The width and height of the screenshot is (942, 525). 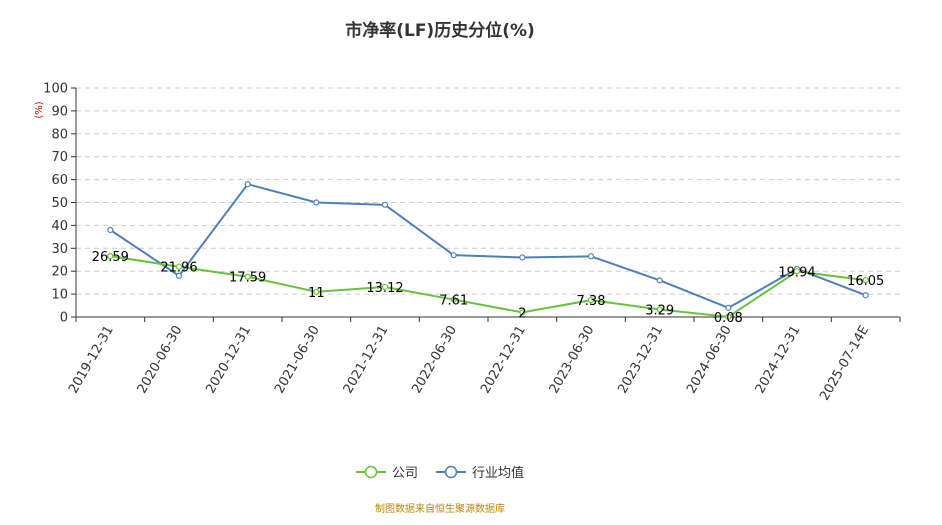 I want to click on x-tick-label: 2020-06-30, so click(x=160, y=359).